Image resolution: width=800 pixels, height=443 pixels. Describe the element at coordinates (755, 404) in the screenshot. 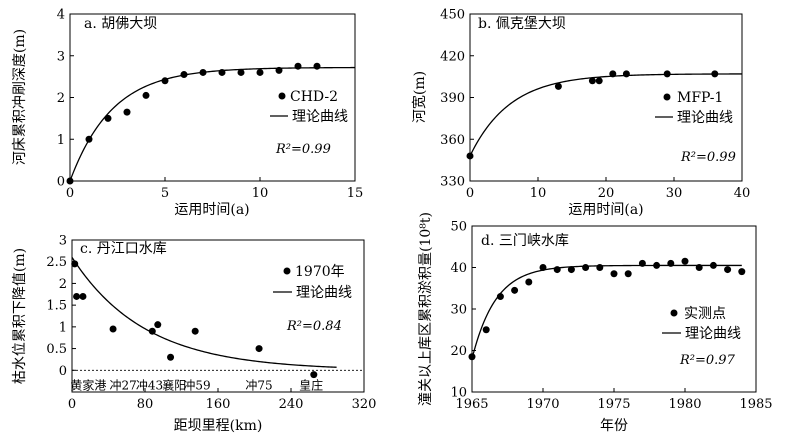

I see `panel-d-xtick-label-4: 1985` at that location.